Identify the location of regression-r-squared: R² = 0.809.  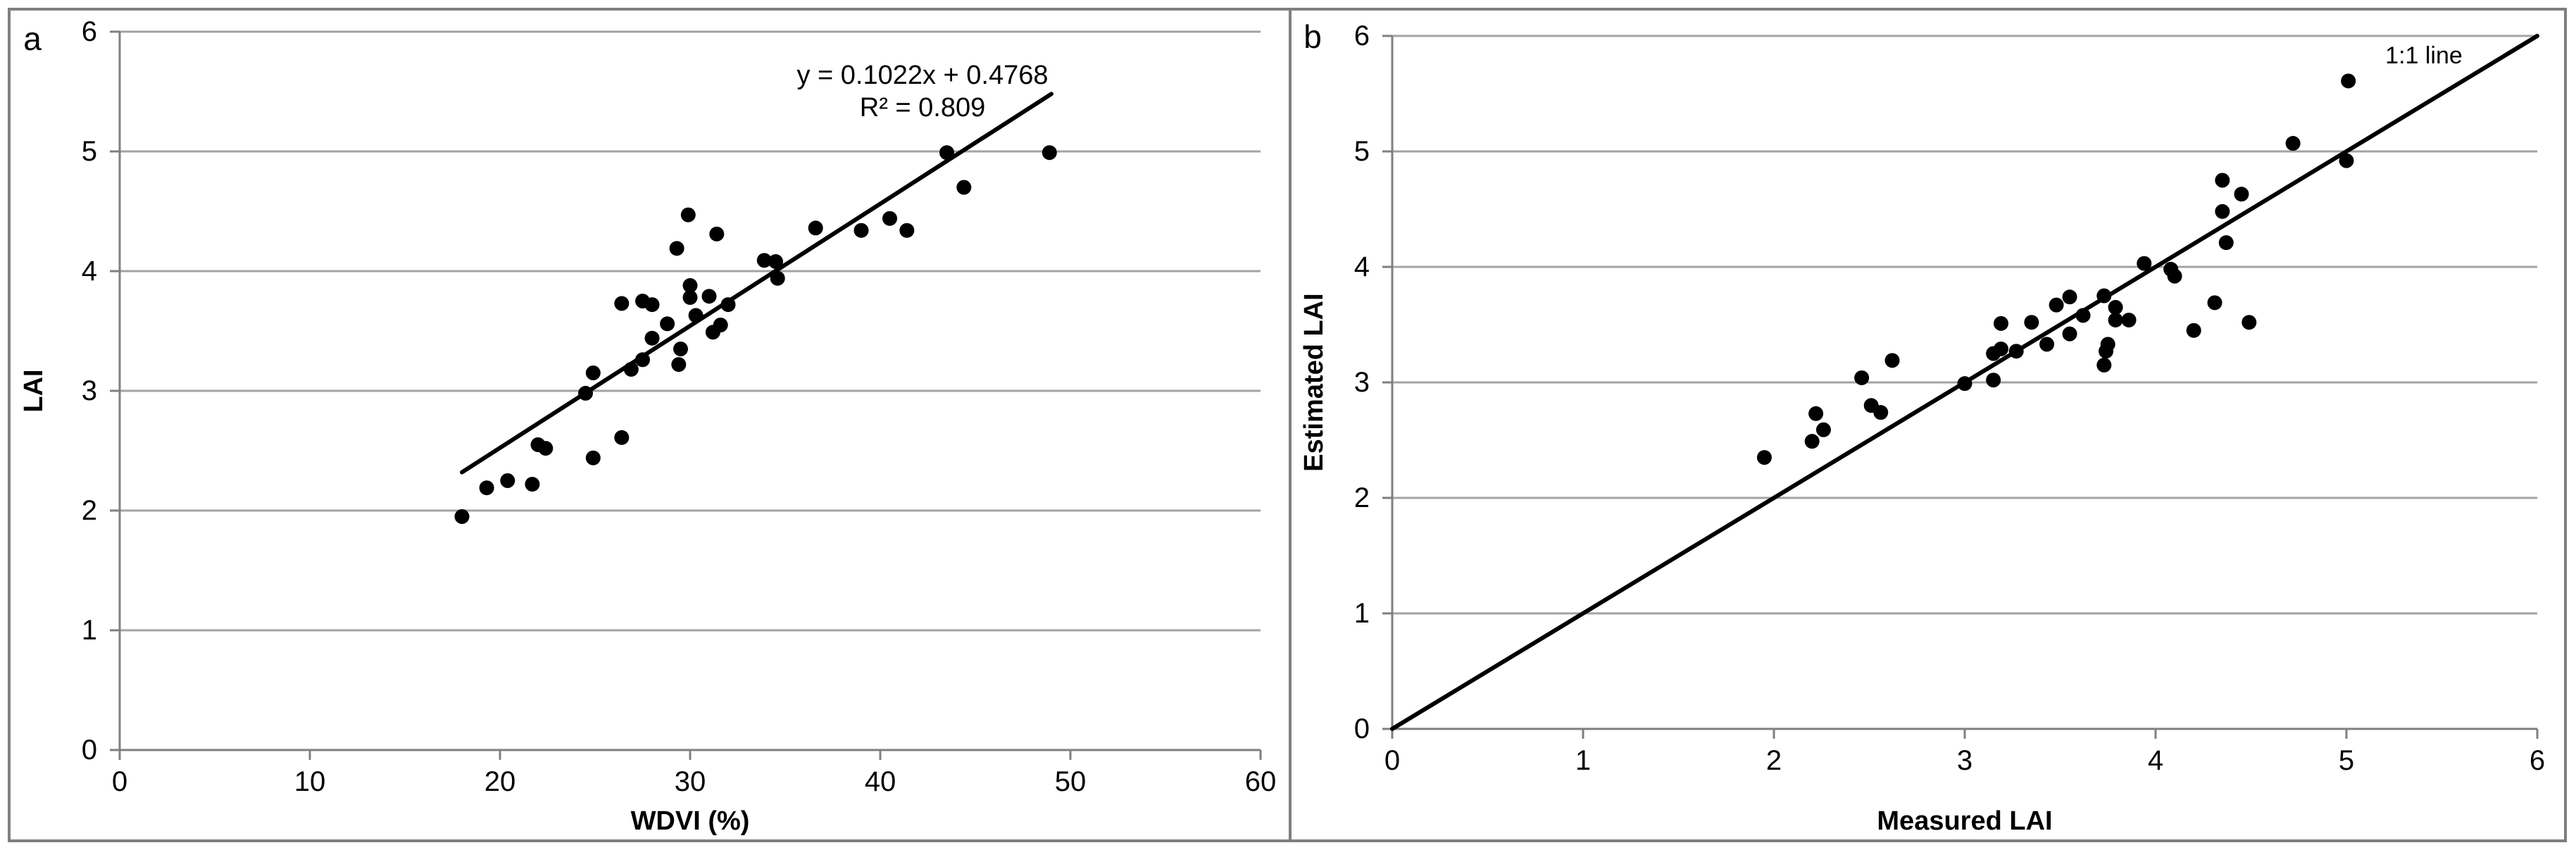
(922, 108).